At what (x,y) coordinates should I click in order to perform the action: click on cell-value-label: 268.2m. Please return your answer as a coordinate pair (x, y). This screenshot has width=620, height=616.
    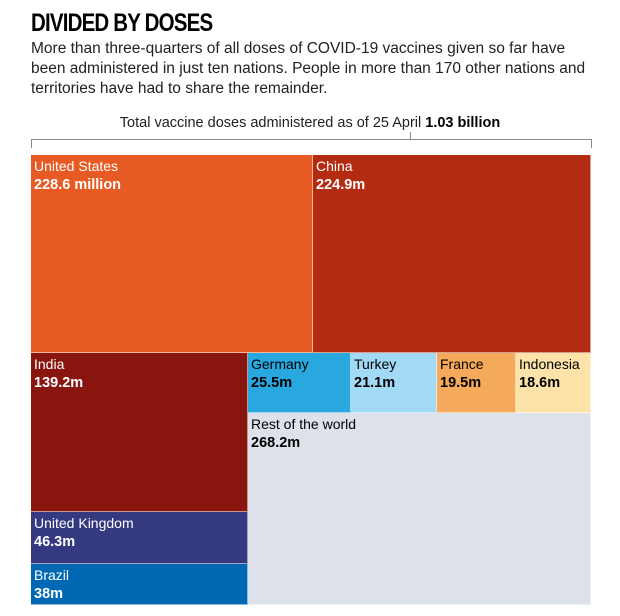
    Looking at the image, I should click on (276, 443).